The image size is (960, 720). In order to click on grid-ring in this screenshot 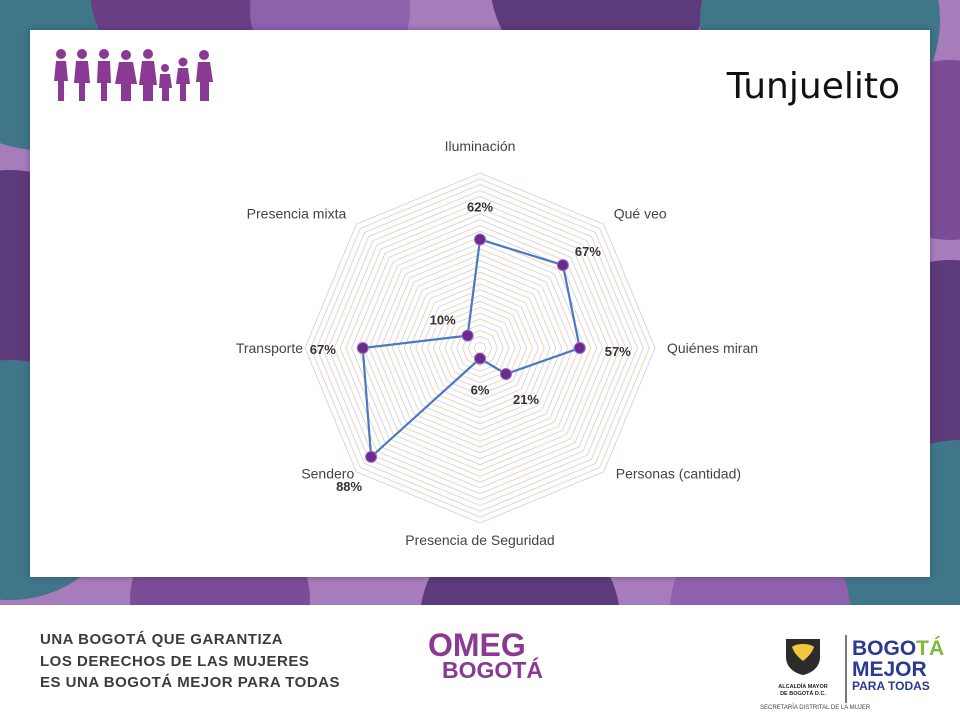, I will do `click(480, 348)`.